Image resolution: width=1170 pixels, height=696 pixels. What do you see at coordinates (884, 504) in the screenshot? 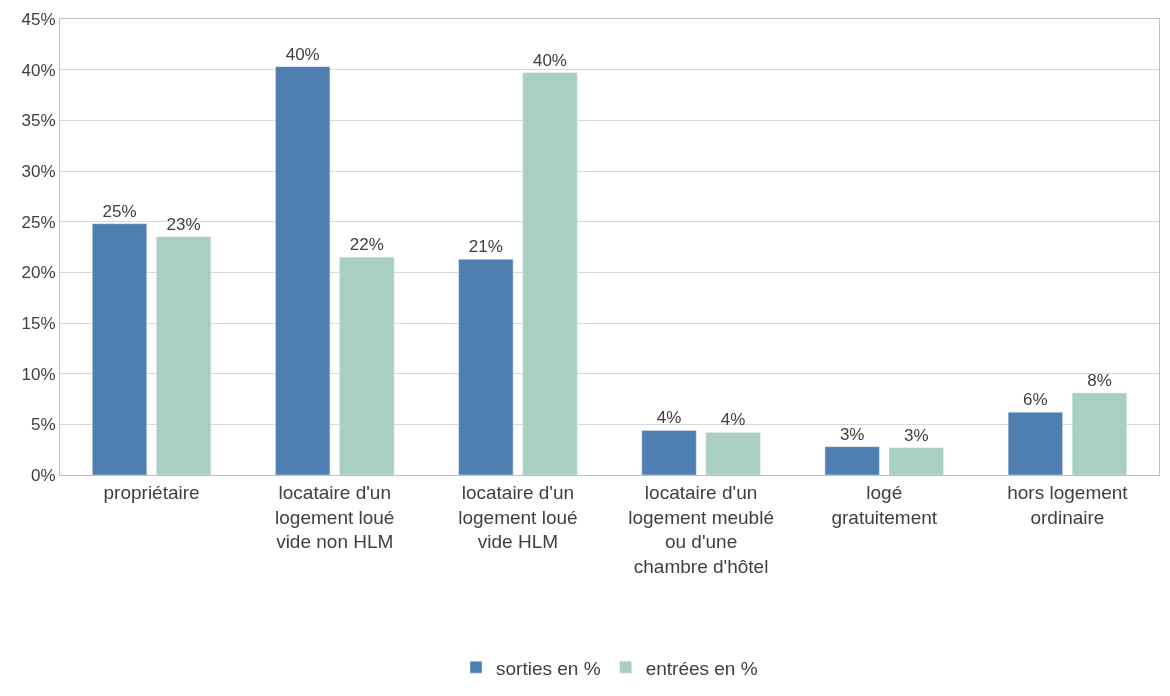
I see `x-tick-label: logé gratuitement` at bounding box center [884, 504].